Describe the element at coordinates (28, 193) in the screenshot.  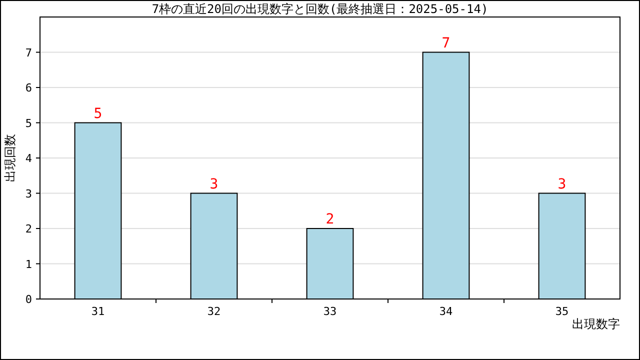
I see `y-tick-label: 3` at that location.